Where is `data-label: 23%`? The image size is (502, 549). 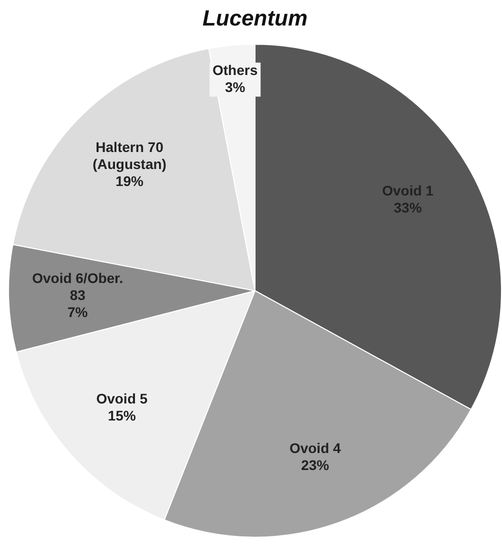 data-label: 23% is located at coordinates (315, 465).